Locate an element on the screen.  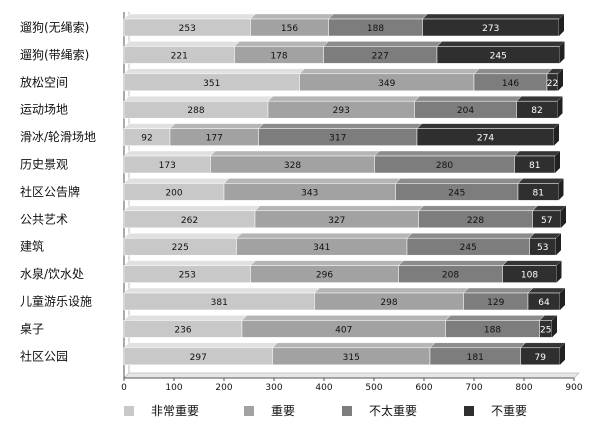
x-tick-label: 200 is located at coordinates (223, 388).